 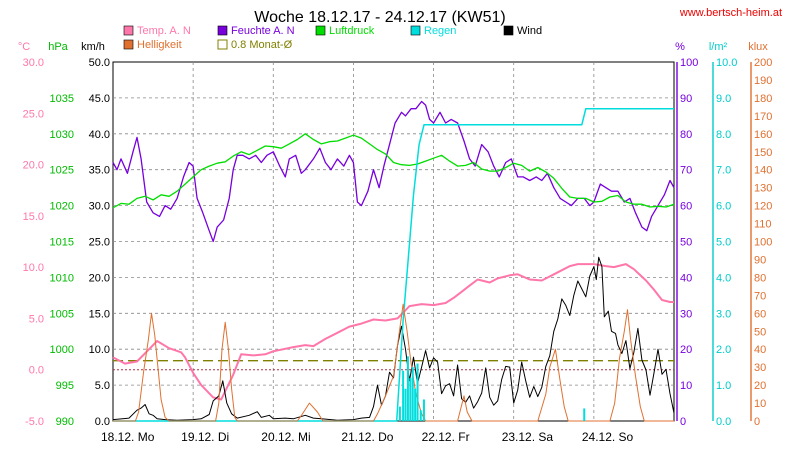 I want to click on x-tick-label: 23.12. Sa, so click(x=528, y=437).